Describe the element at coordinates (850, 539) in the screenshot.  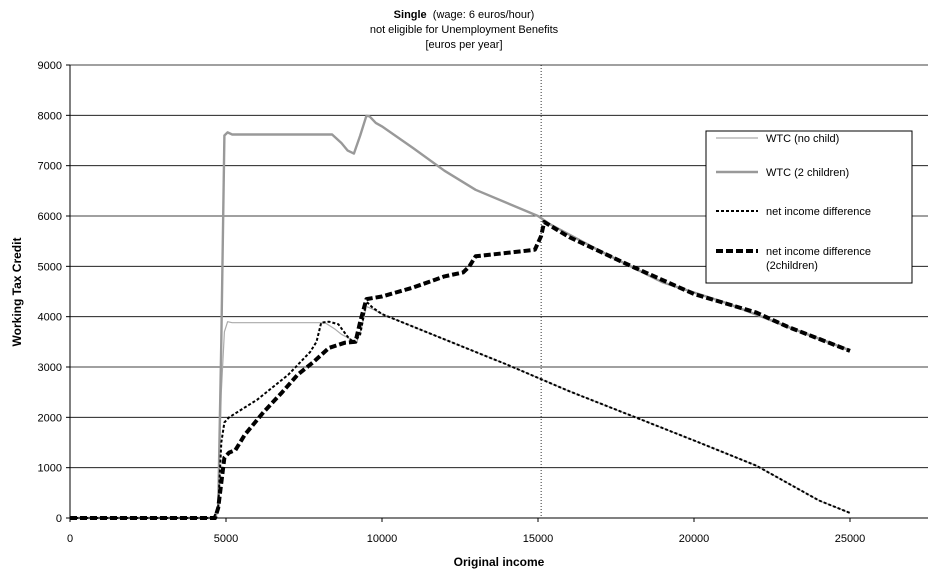
I see `x-tick-label: 25000` at that location.